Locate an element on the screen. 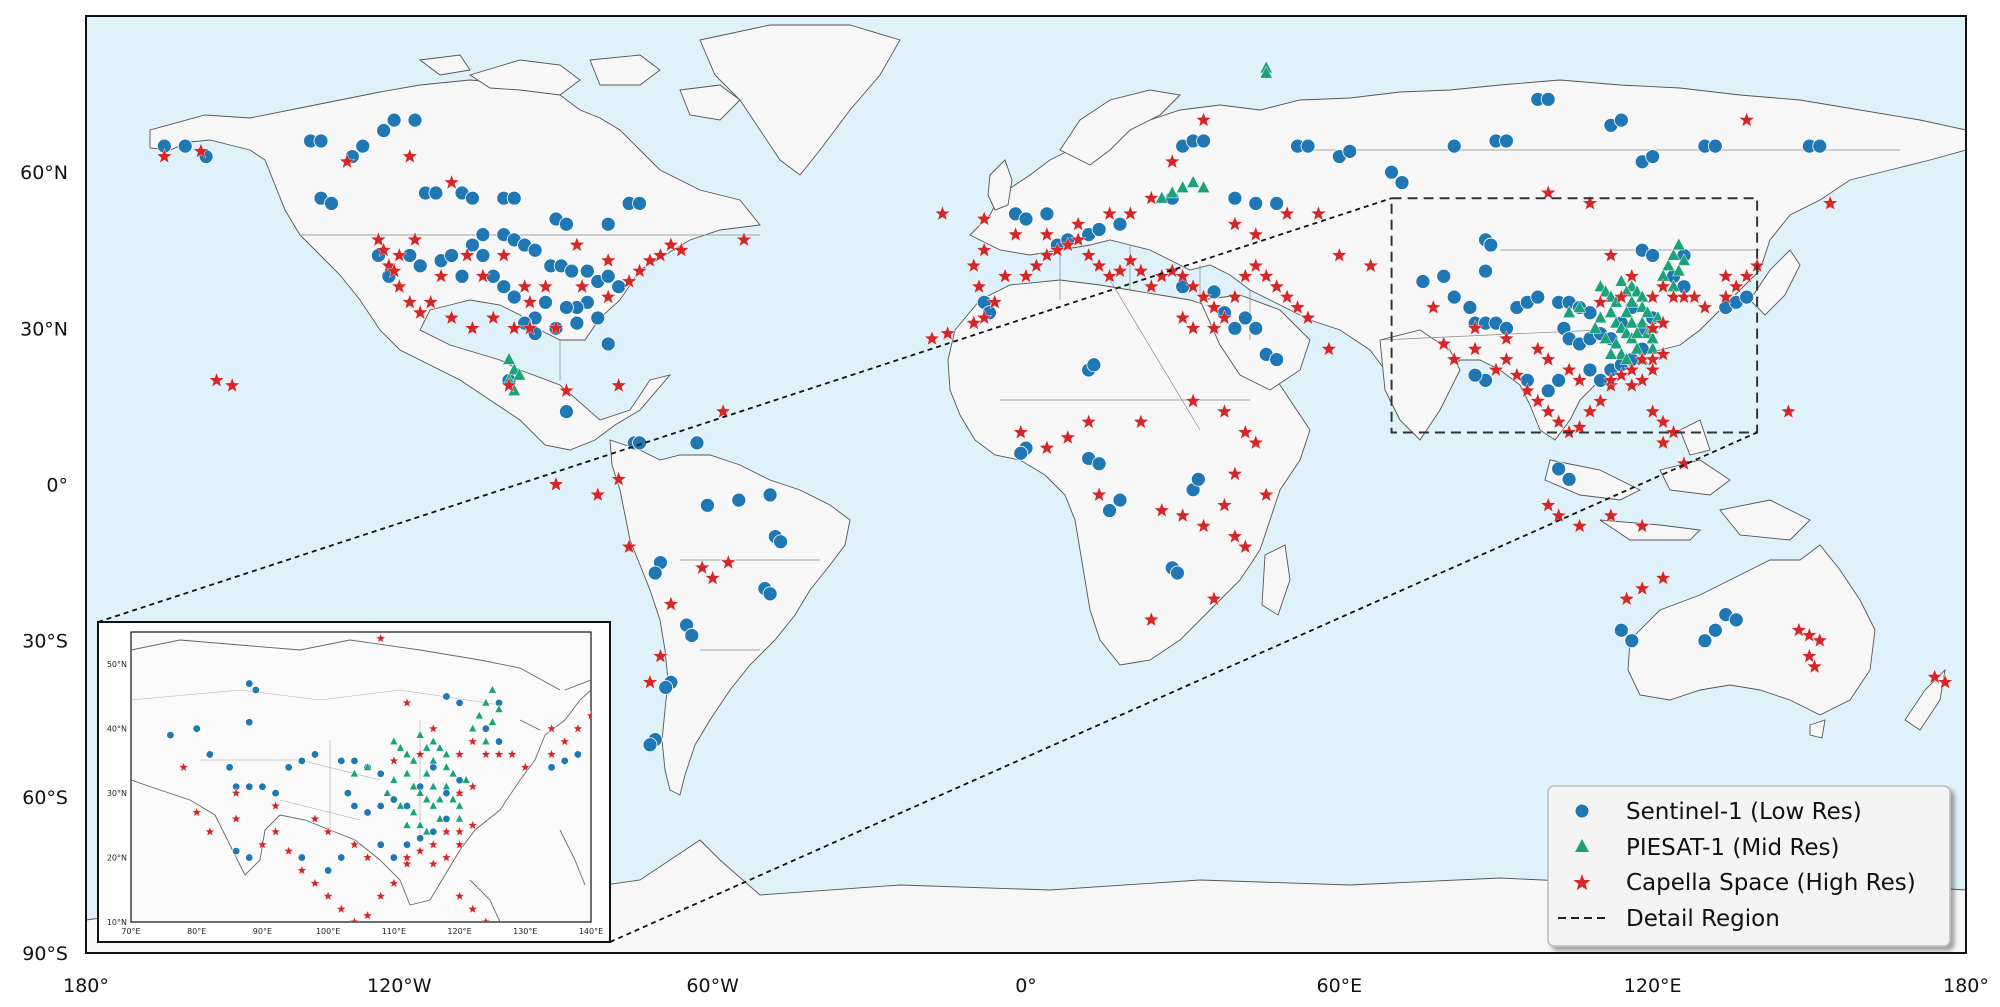  australia-landmass is located at coordinates (1751, 630).